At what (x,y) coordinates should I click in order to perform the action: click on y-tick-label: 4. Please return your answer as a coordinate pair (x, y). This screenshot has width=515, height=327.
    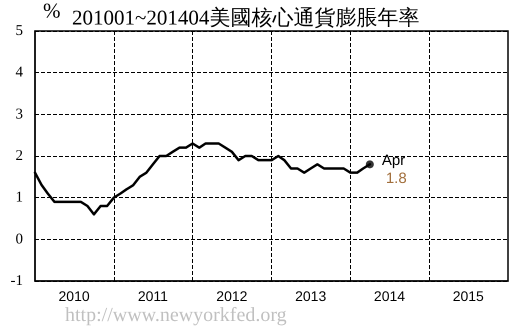
    Looking at the image, I should click on (20, 72).